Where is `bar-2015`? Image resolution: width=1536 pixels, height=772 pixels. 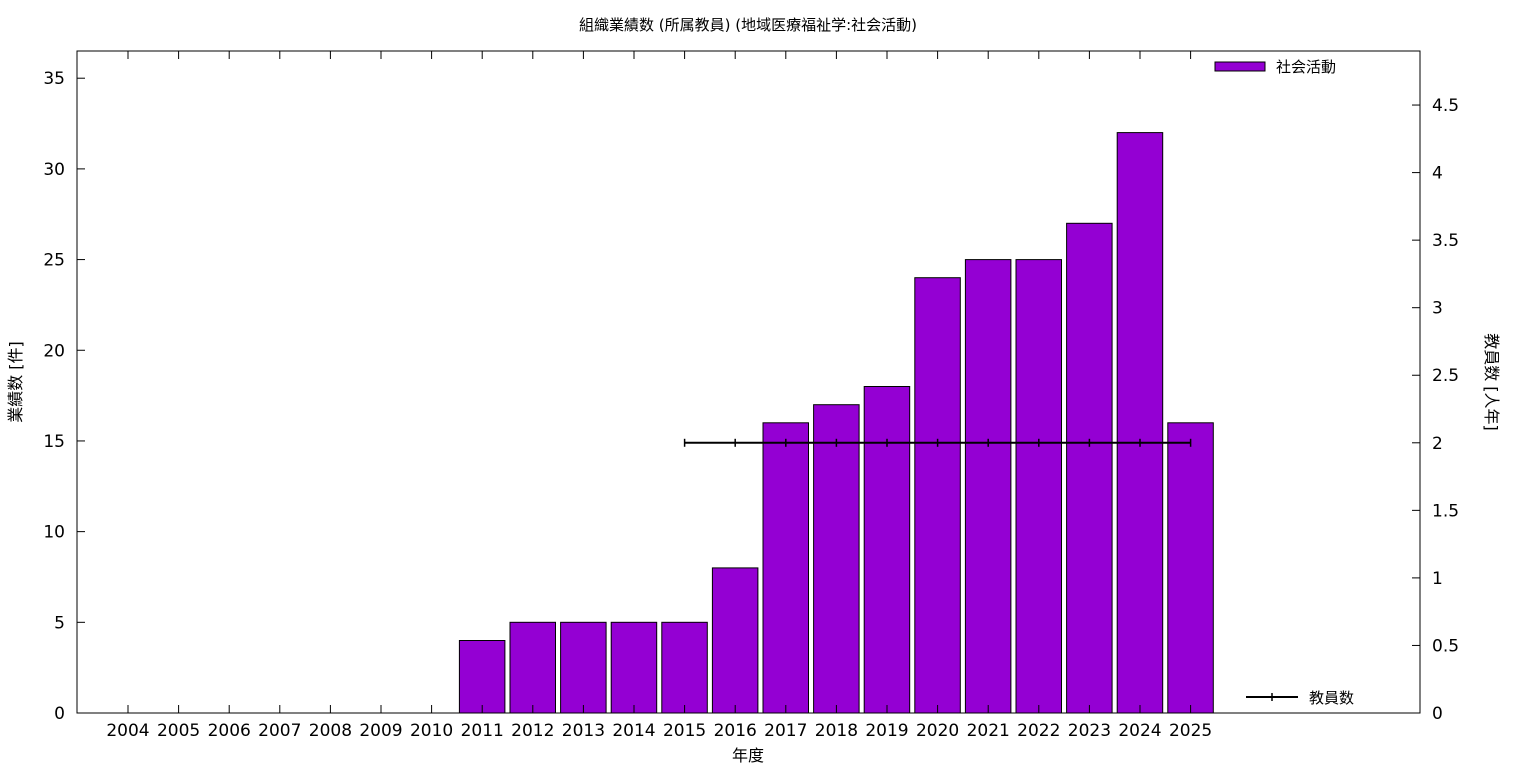
bar-2015 is located at coordinates (684, 667).